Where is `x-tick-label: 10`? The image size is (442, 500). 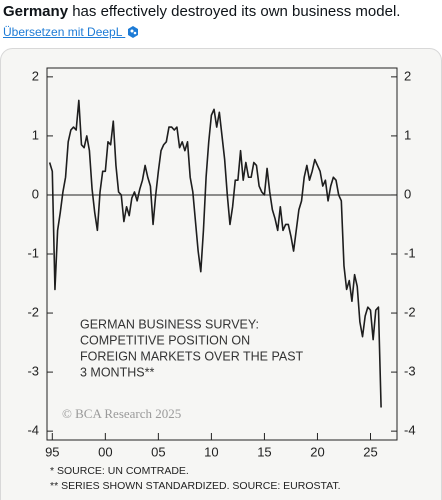 x-tick-label: 10 is located at coordinates (211, 451).